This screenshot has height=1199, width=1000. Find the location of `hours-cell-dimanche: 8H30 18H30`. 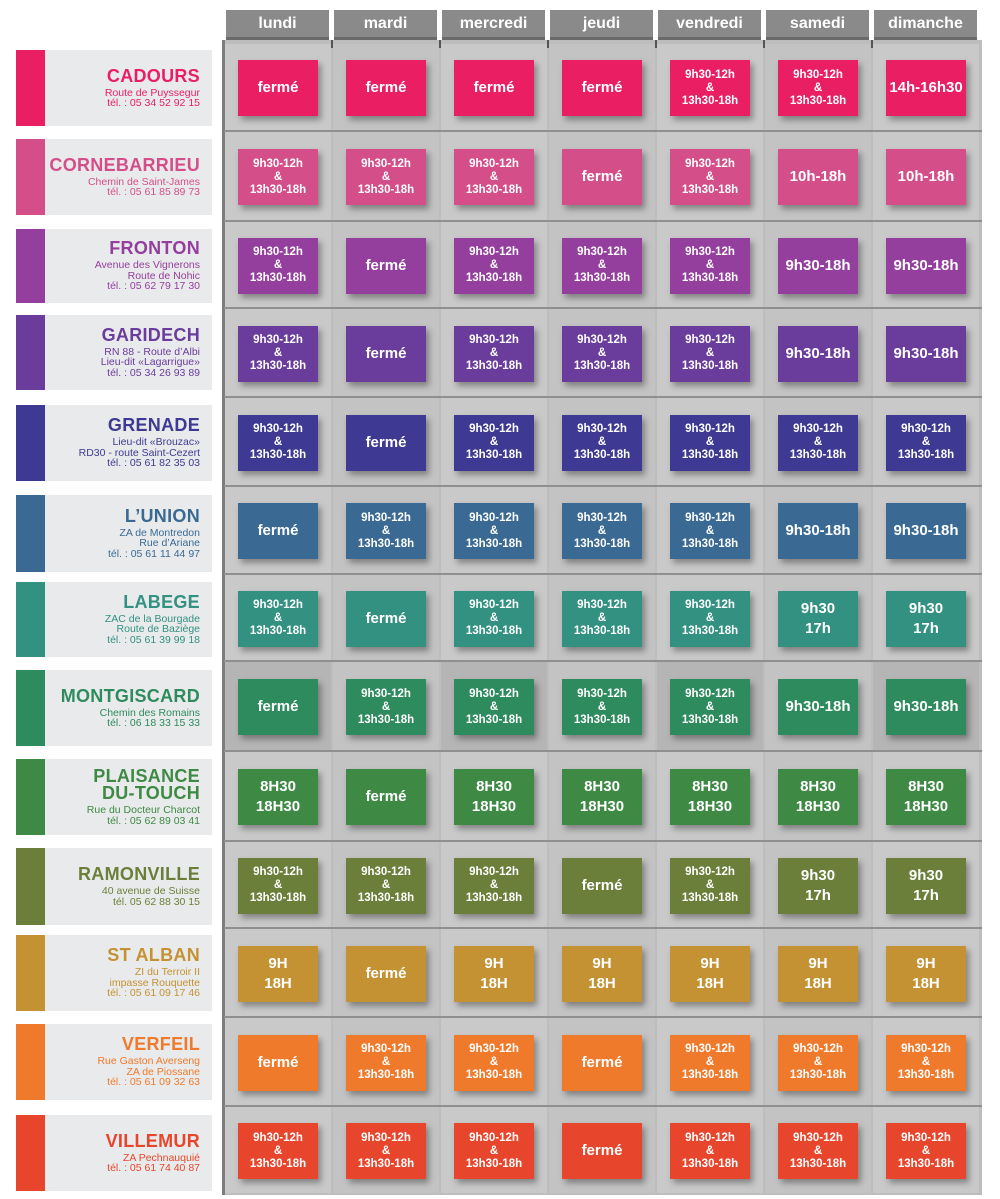

hours-cell-dimanche: 8H30 18H30 is located at coordinates (926, 797).